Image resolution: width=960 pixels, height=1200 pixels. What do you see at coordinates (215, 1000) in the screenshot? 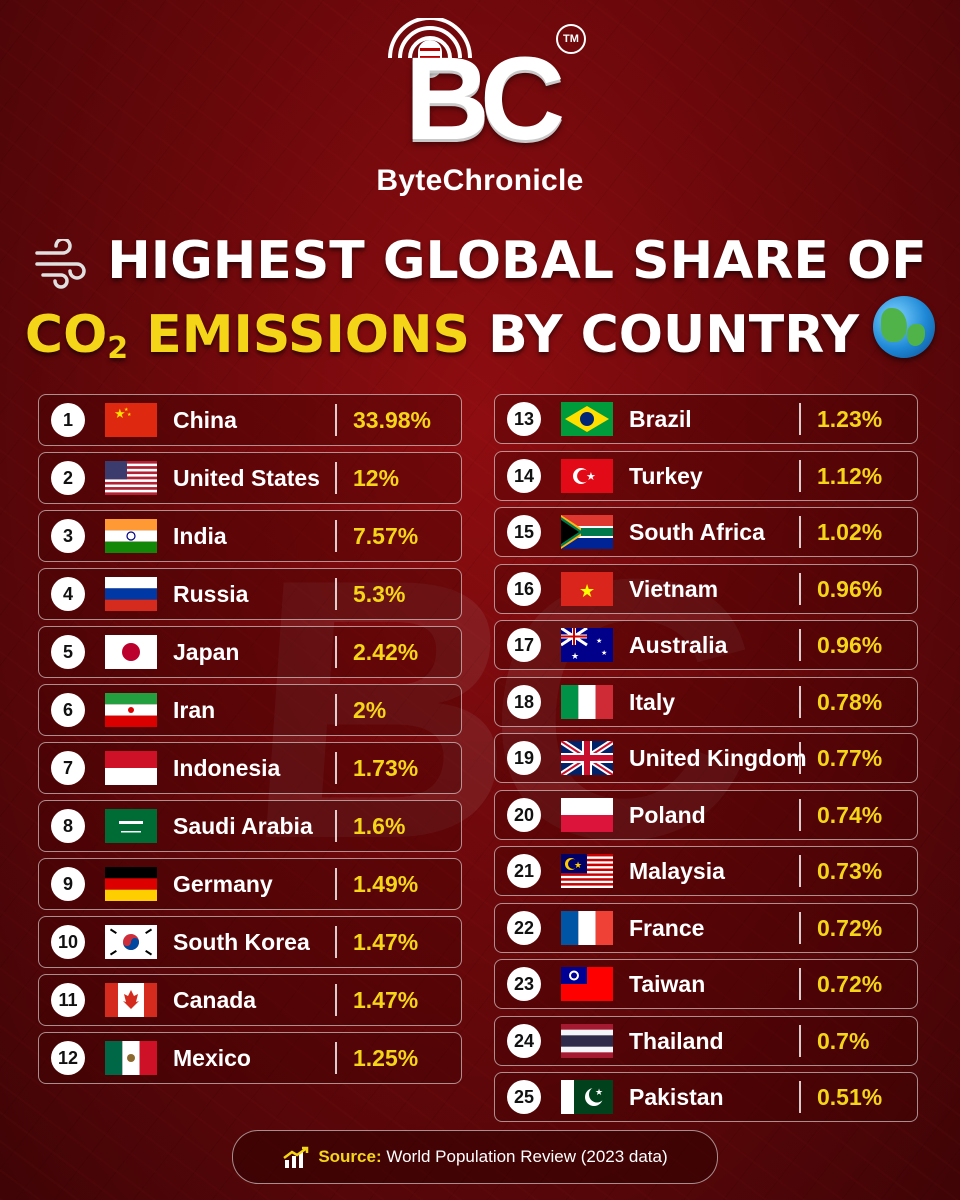
I see `country-name: Canada` at bounding box center [215, 1000].